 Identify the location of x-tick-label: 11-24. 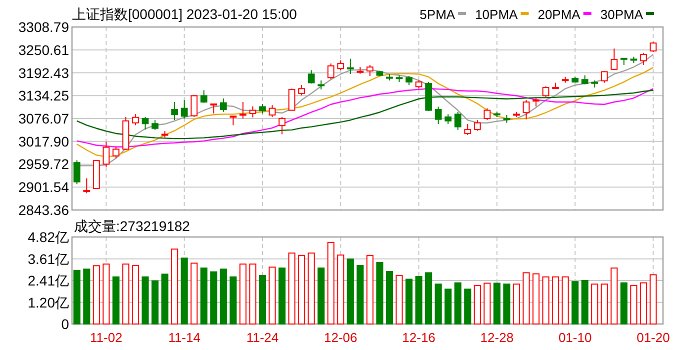
(262, 337).